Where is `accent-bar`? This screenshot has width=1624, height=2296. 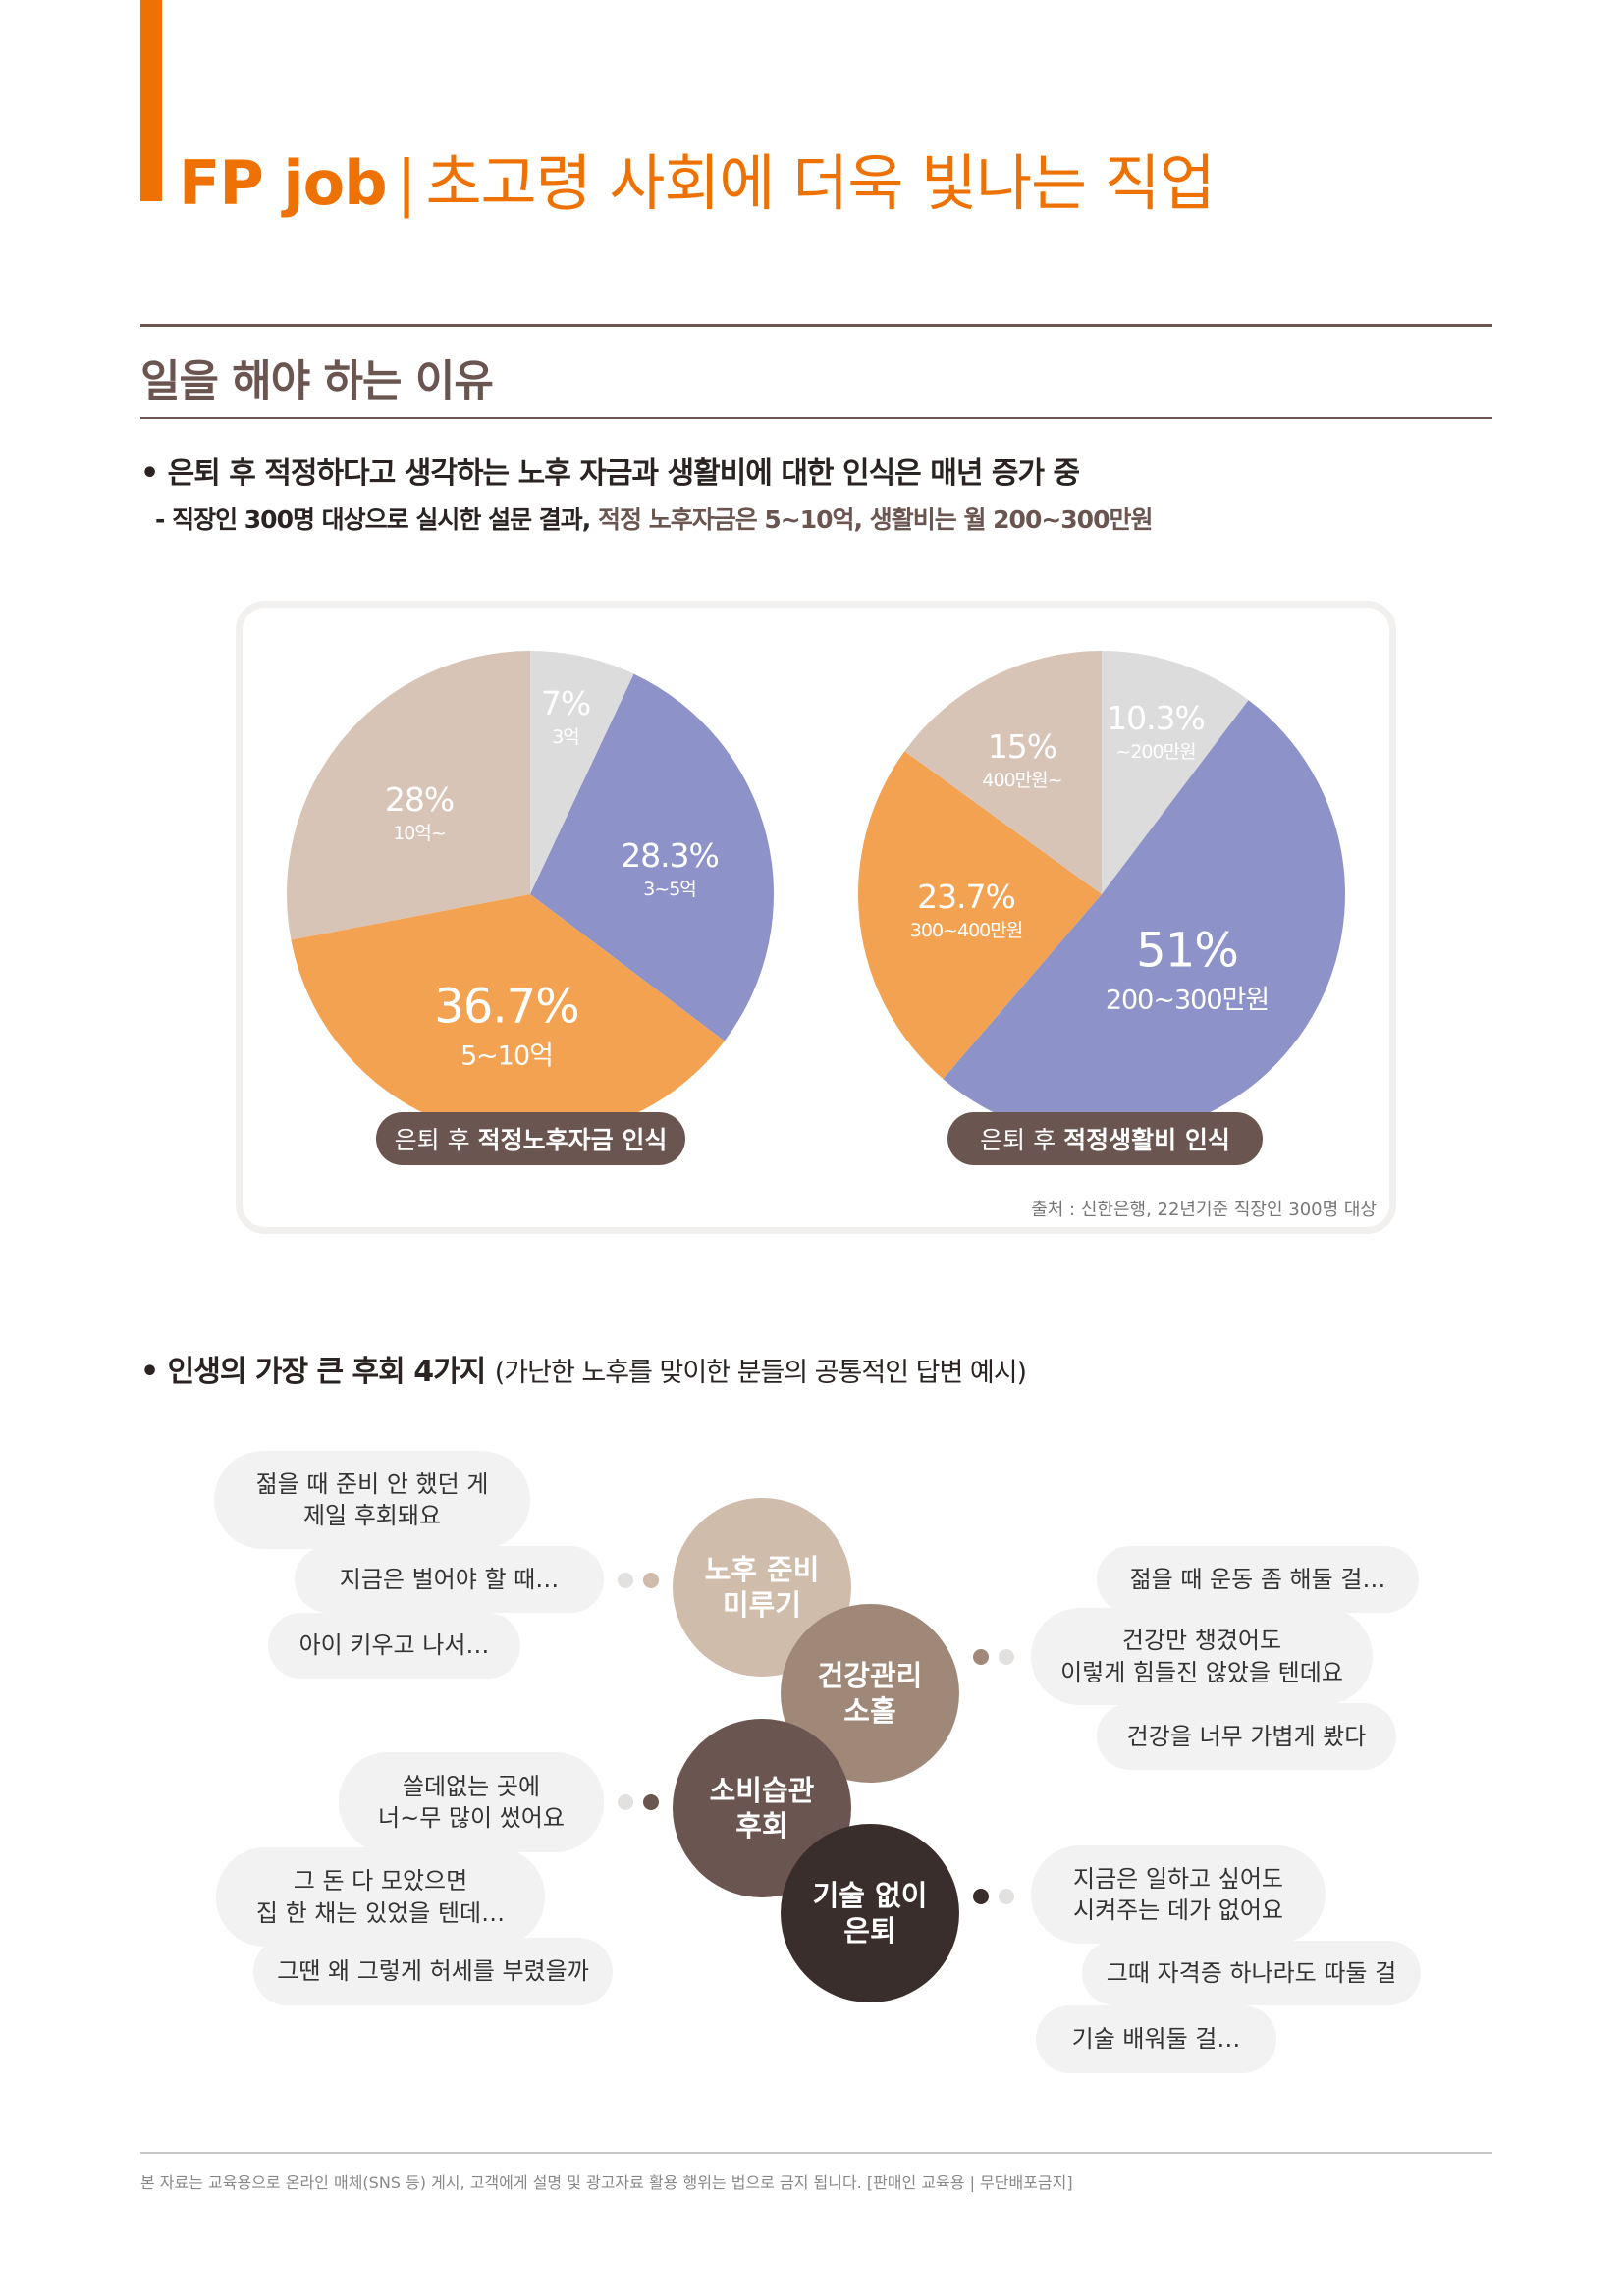 accent-bar is located at coordinates (151, 100).